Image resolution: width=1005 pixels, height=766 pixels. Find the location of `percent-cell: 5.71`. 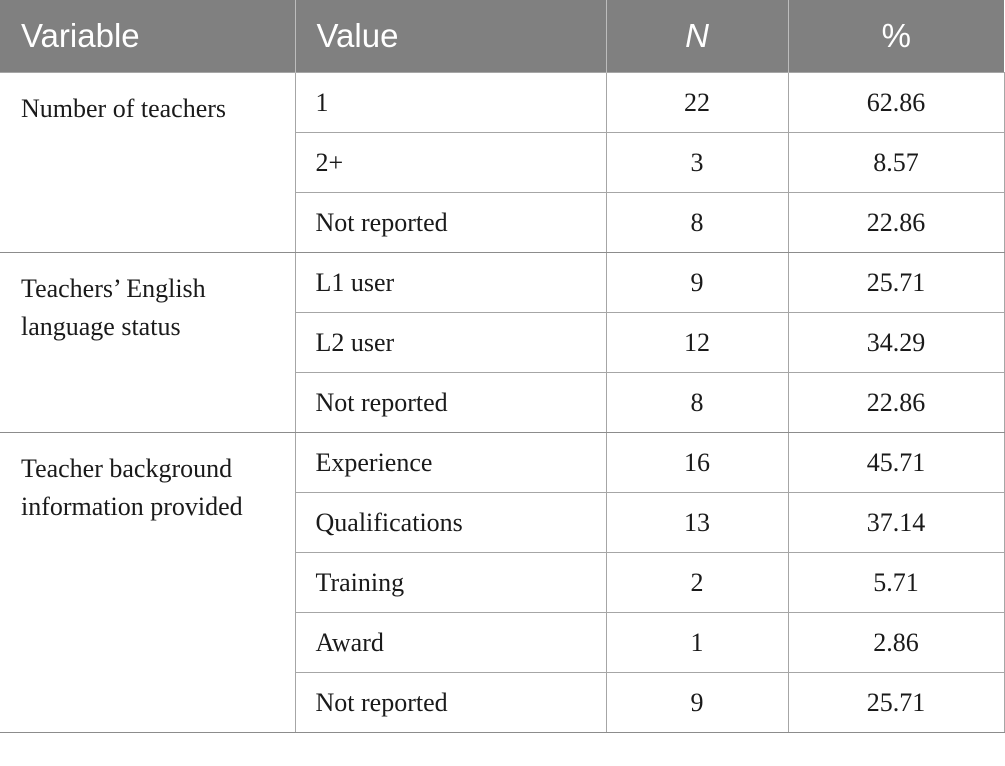

percent-cell: 5.71 is located at coordinates (896, 582).